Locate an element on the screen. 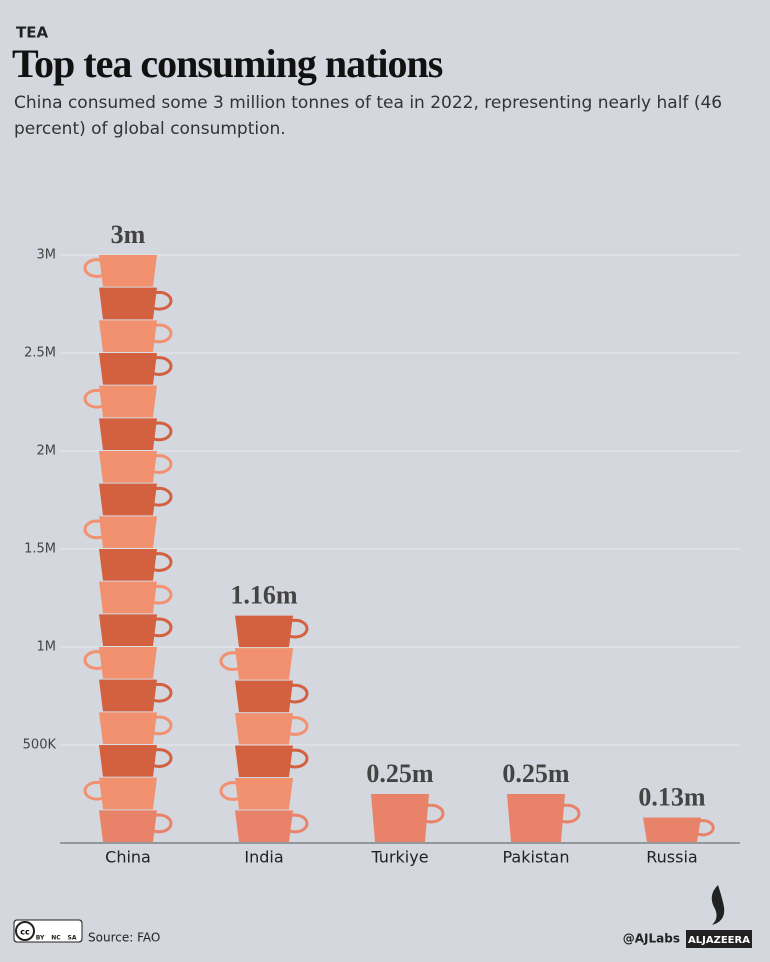 The height and width of the screenshot is (962, 770). y-tick-label: 1.5M is located at coordinates (40, 549).